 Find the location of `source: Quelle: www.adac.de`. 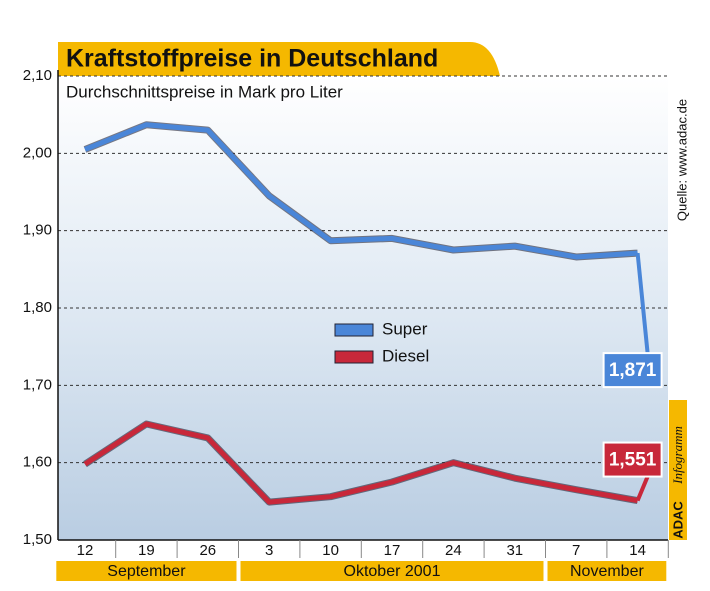

source: Quelle: www.adac.de is located at coordinates (681, 160).